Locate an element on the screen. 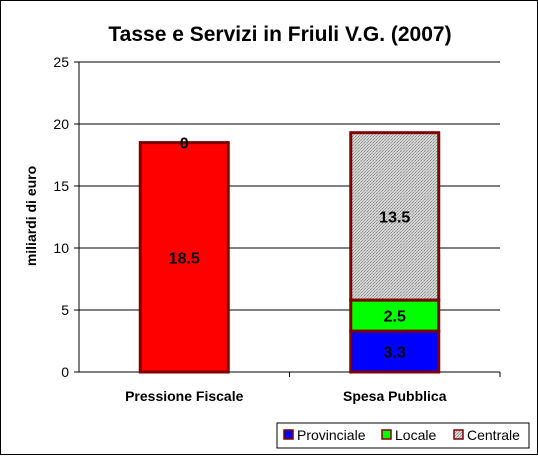  x-tick-labels: Pressione Fiscale Spesa Pubblica is located at coordinates (286, 396).